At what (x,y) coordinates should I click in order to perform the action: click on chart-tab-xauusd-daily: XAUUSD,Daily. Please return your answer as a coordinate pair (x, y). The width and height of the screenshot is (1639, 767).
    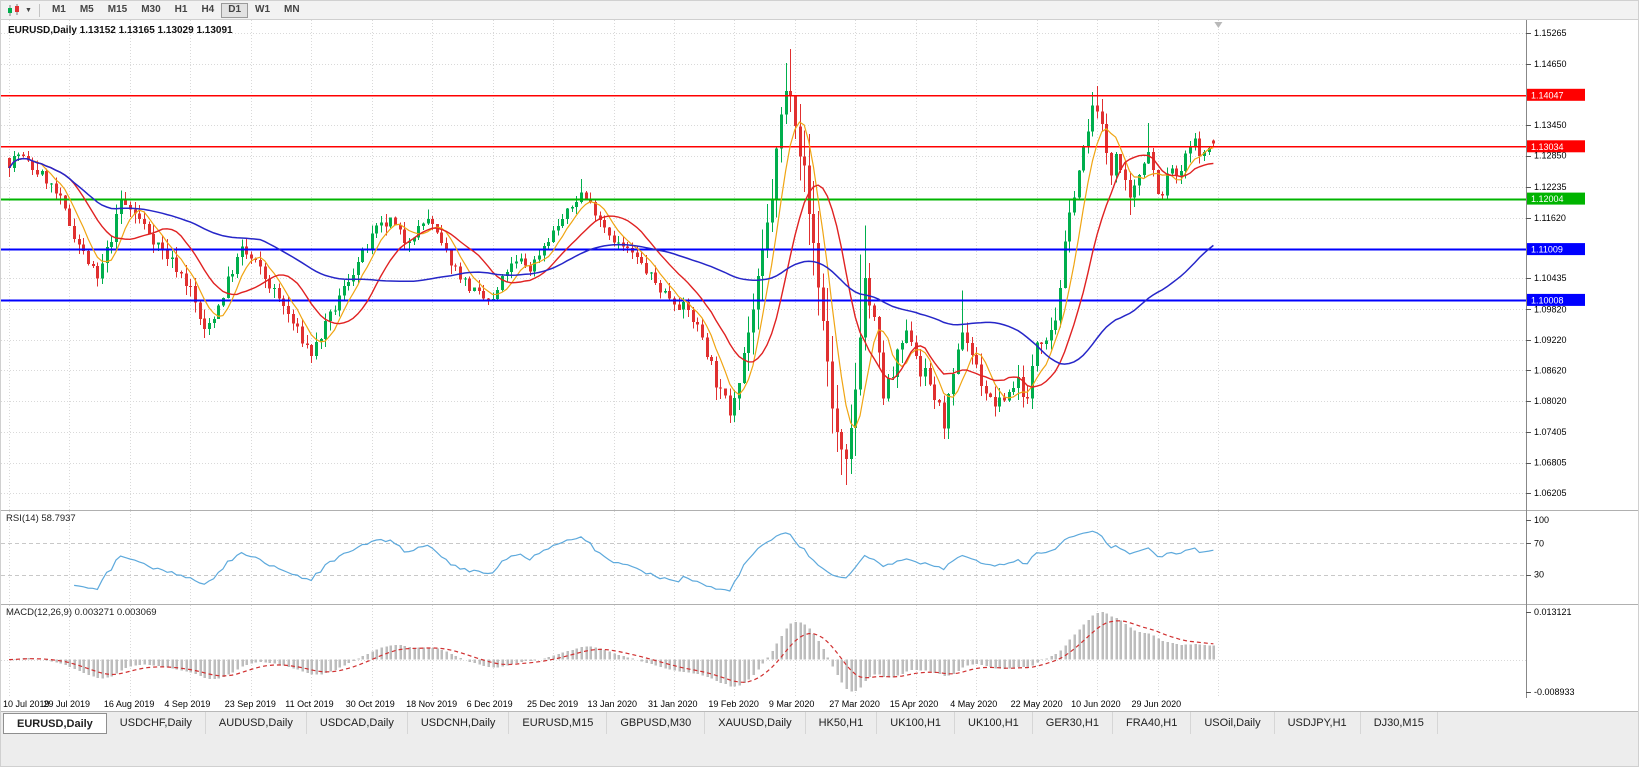
    Looking at the image, I should click on (755, 723).